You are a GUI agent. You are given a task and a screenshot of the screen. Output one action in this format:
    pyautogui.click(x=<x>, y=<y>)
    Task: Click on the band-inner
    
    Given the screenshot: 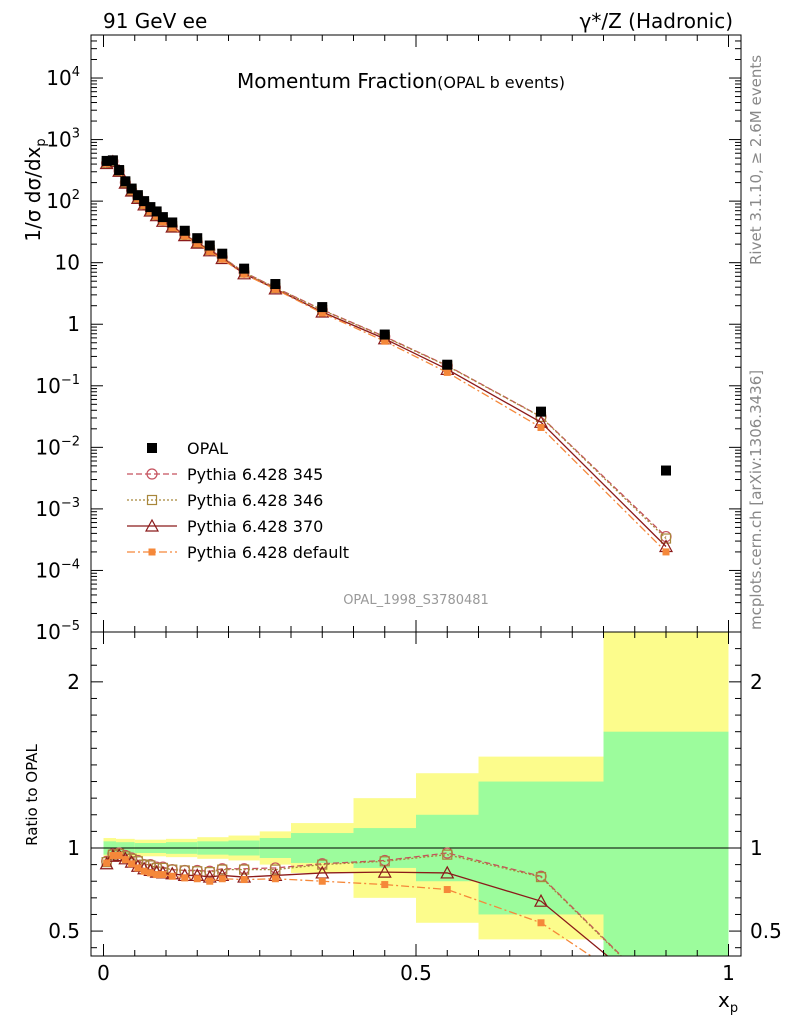 What is the action you would take?
    pyautogui.click(x=666, y=843)
    